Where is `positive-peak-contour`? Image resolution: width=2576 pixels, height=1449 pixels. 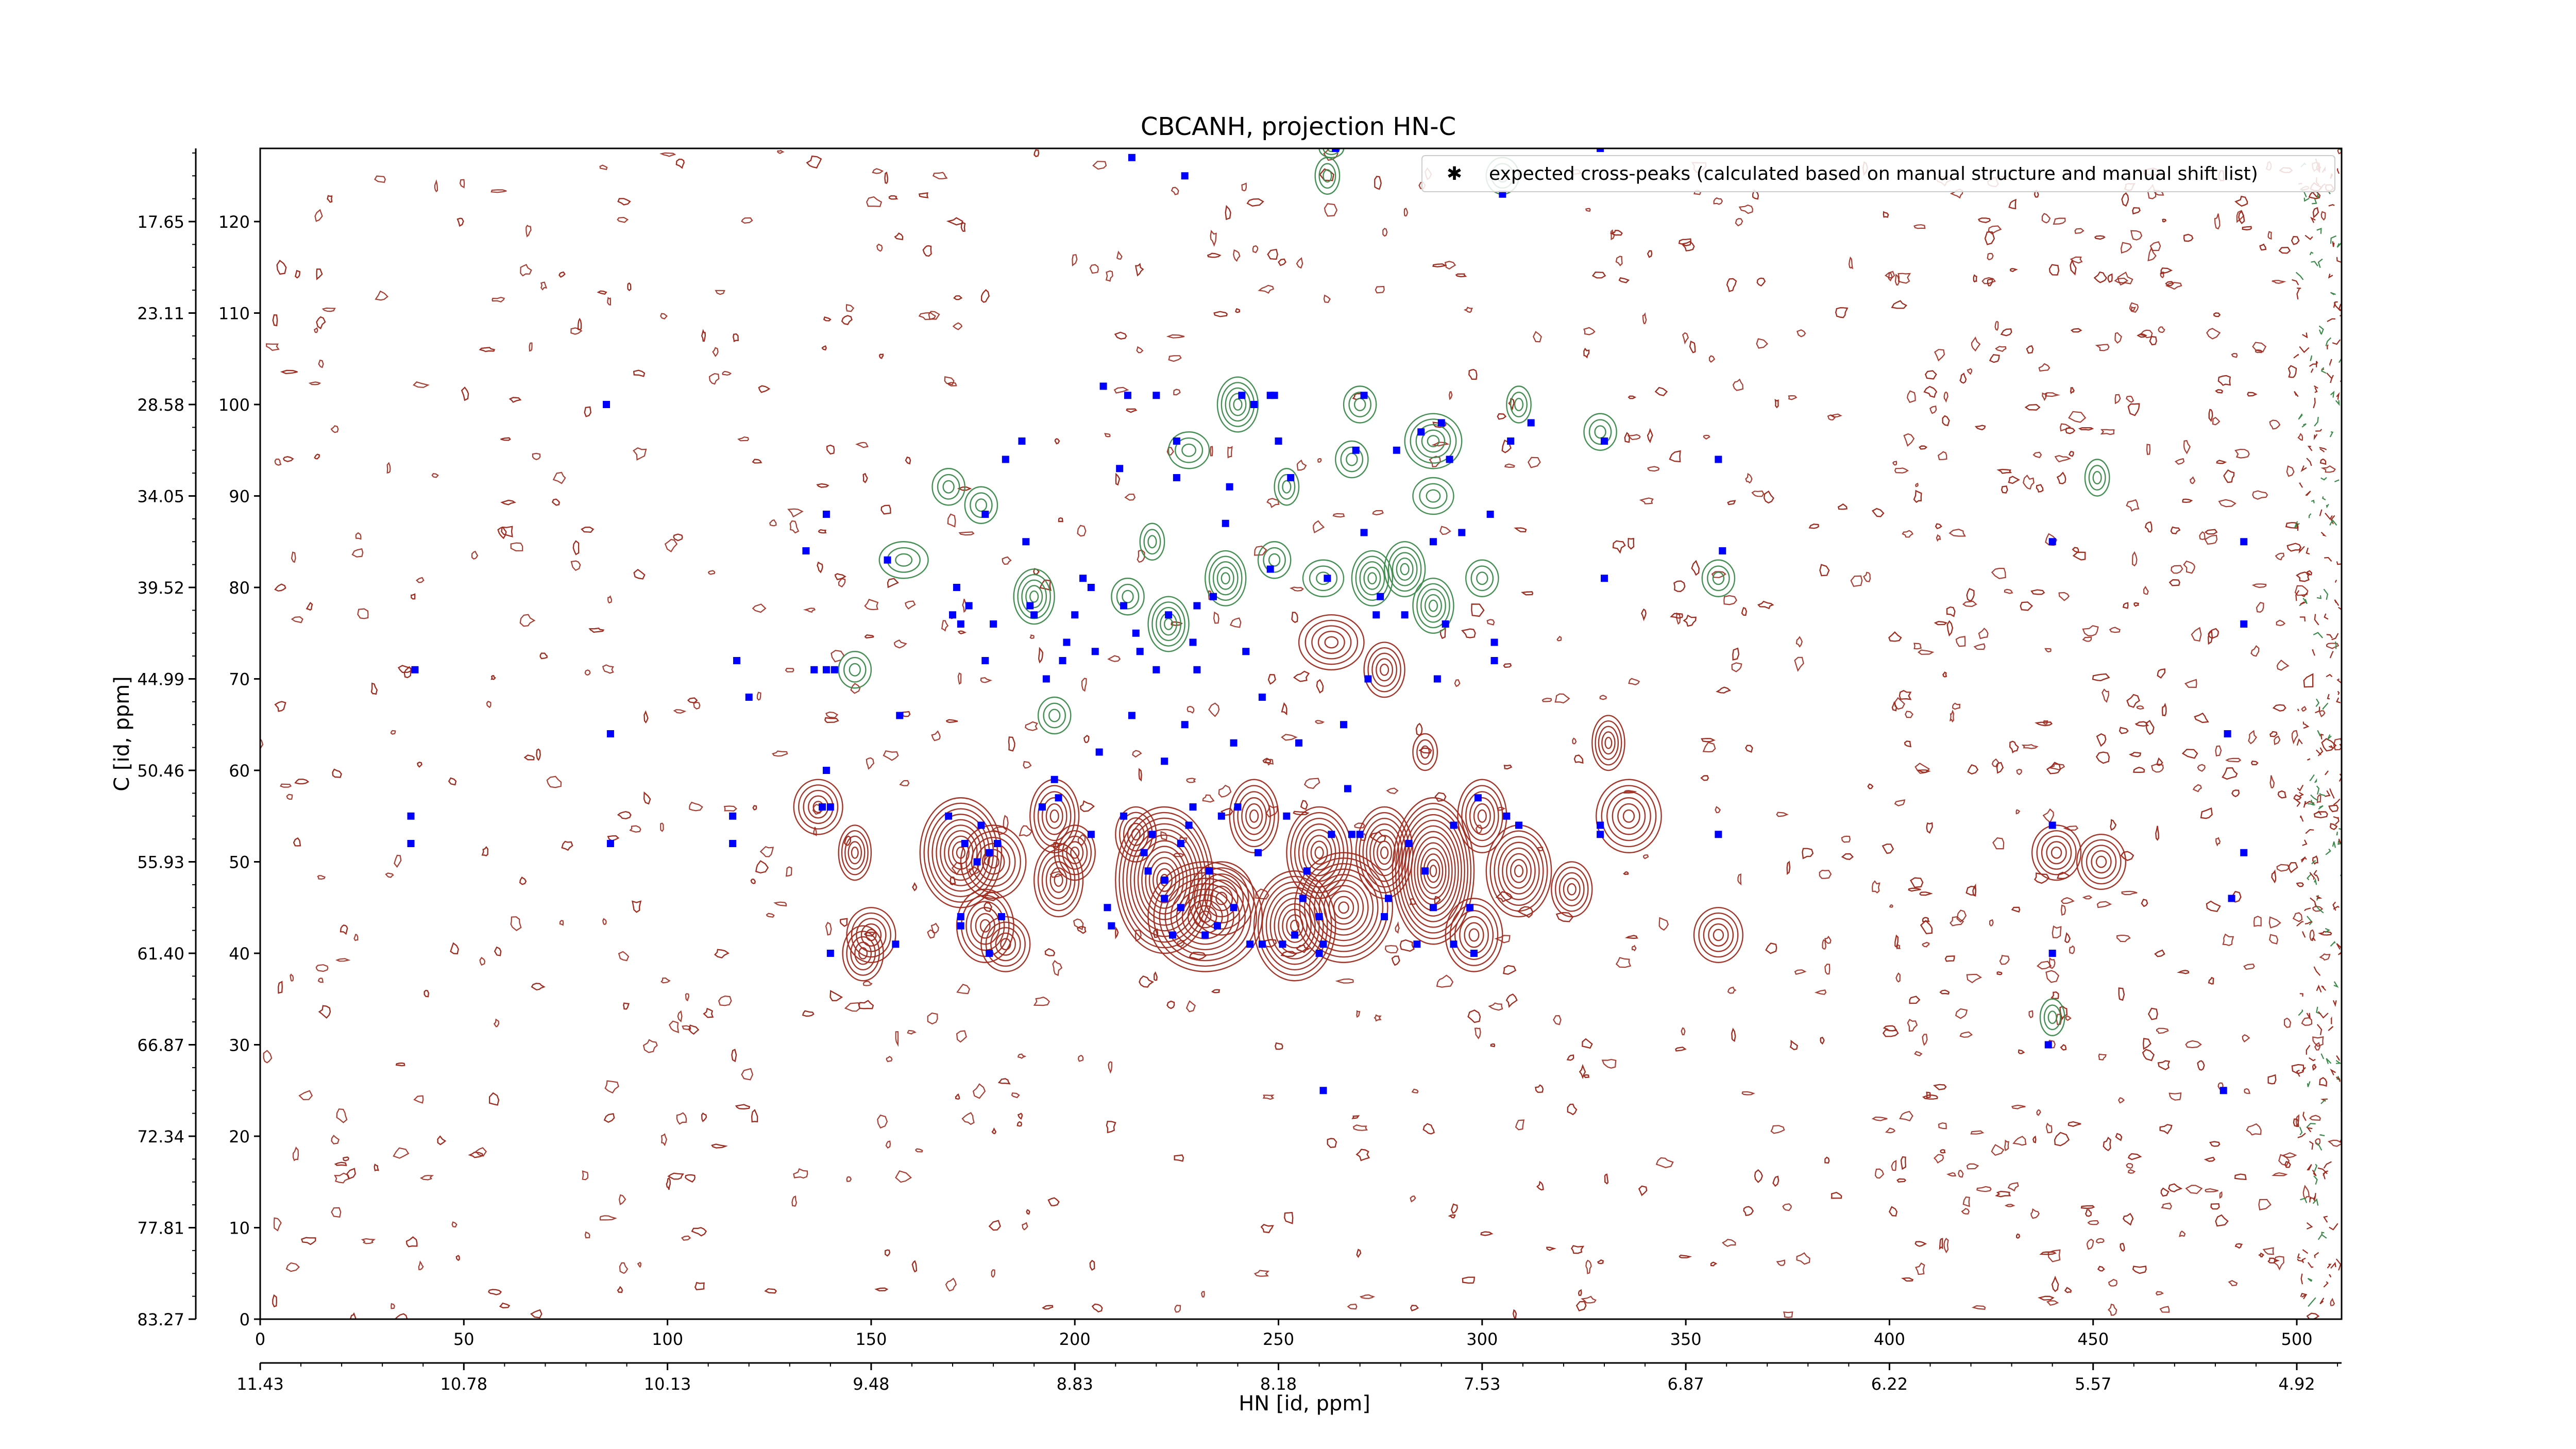 positive-peak-contour is located at coordinates (1384, 852).